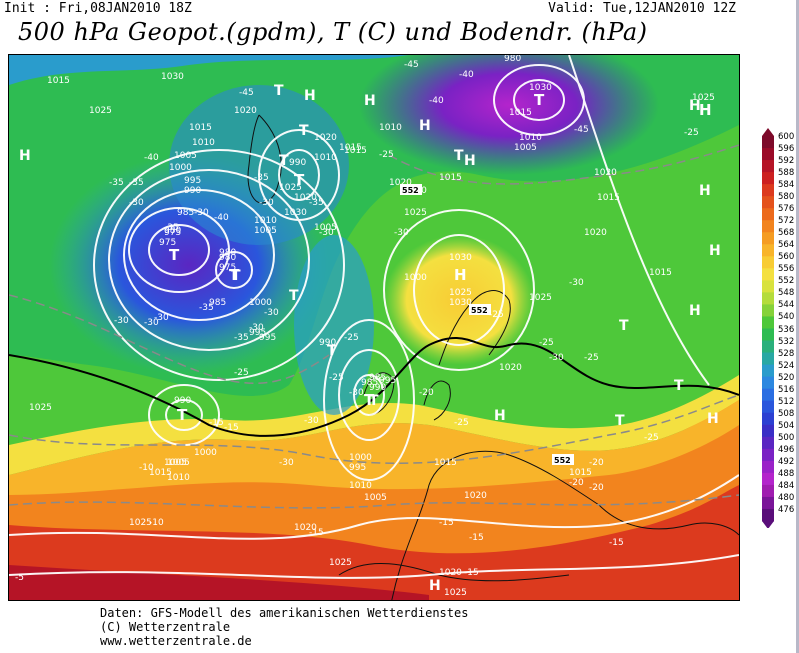  I want to click on center-value: 1030, so click(460, 258).